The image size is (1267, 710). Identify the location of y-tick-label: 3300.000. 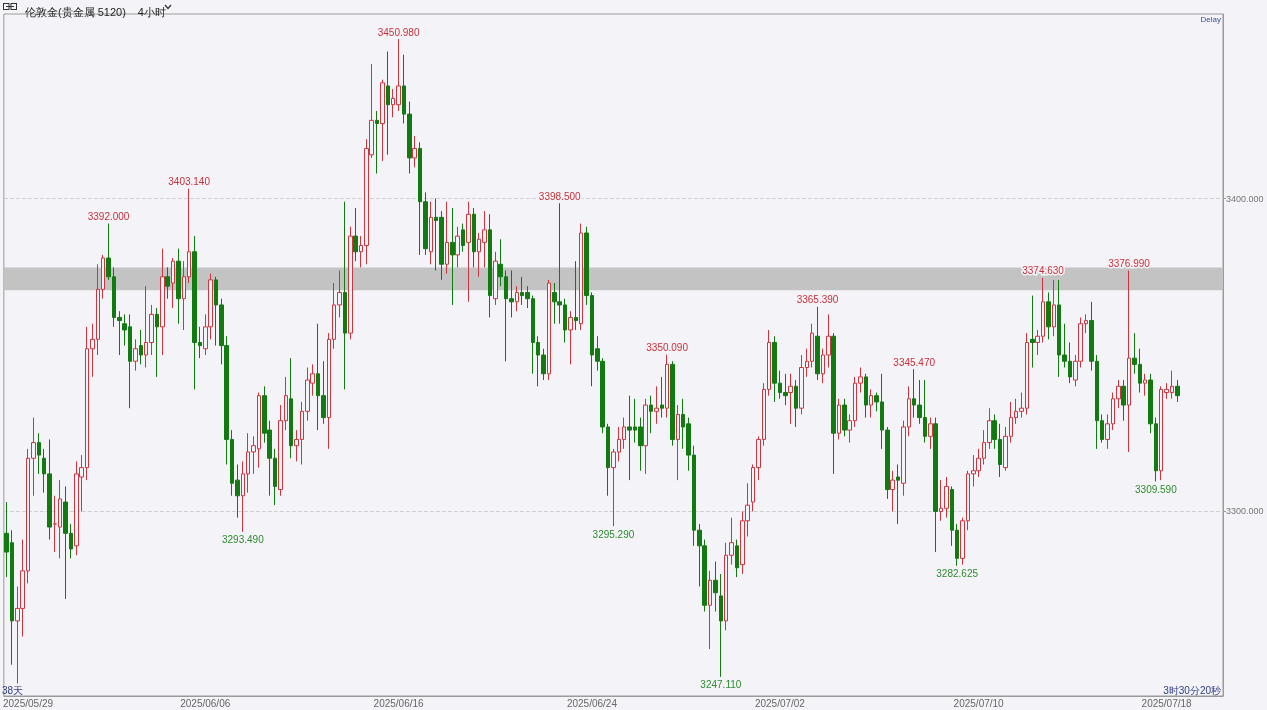
(1245, 511).